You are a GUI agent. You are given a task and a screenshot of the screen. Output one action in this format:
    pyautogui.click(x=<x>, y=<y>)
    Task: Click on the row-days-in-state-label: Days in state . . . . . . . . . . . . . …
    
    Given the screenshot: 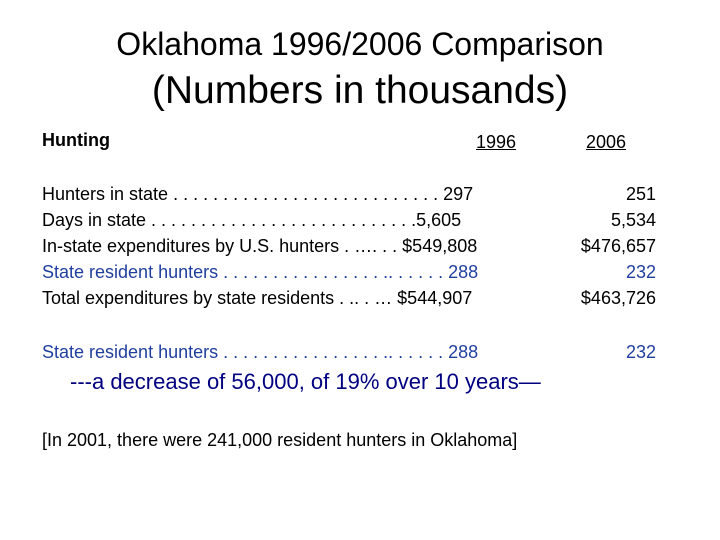 What is the action you would take?
    pyautogui.click(x=252, y=220)
    